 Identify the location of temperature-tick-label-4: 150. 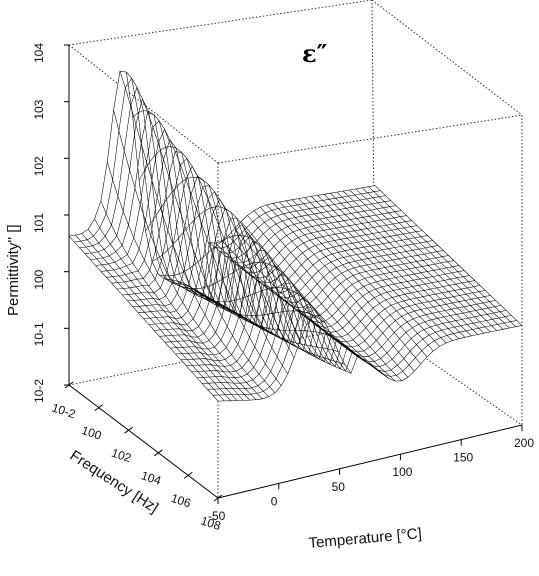
(463, 458).